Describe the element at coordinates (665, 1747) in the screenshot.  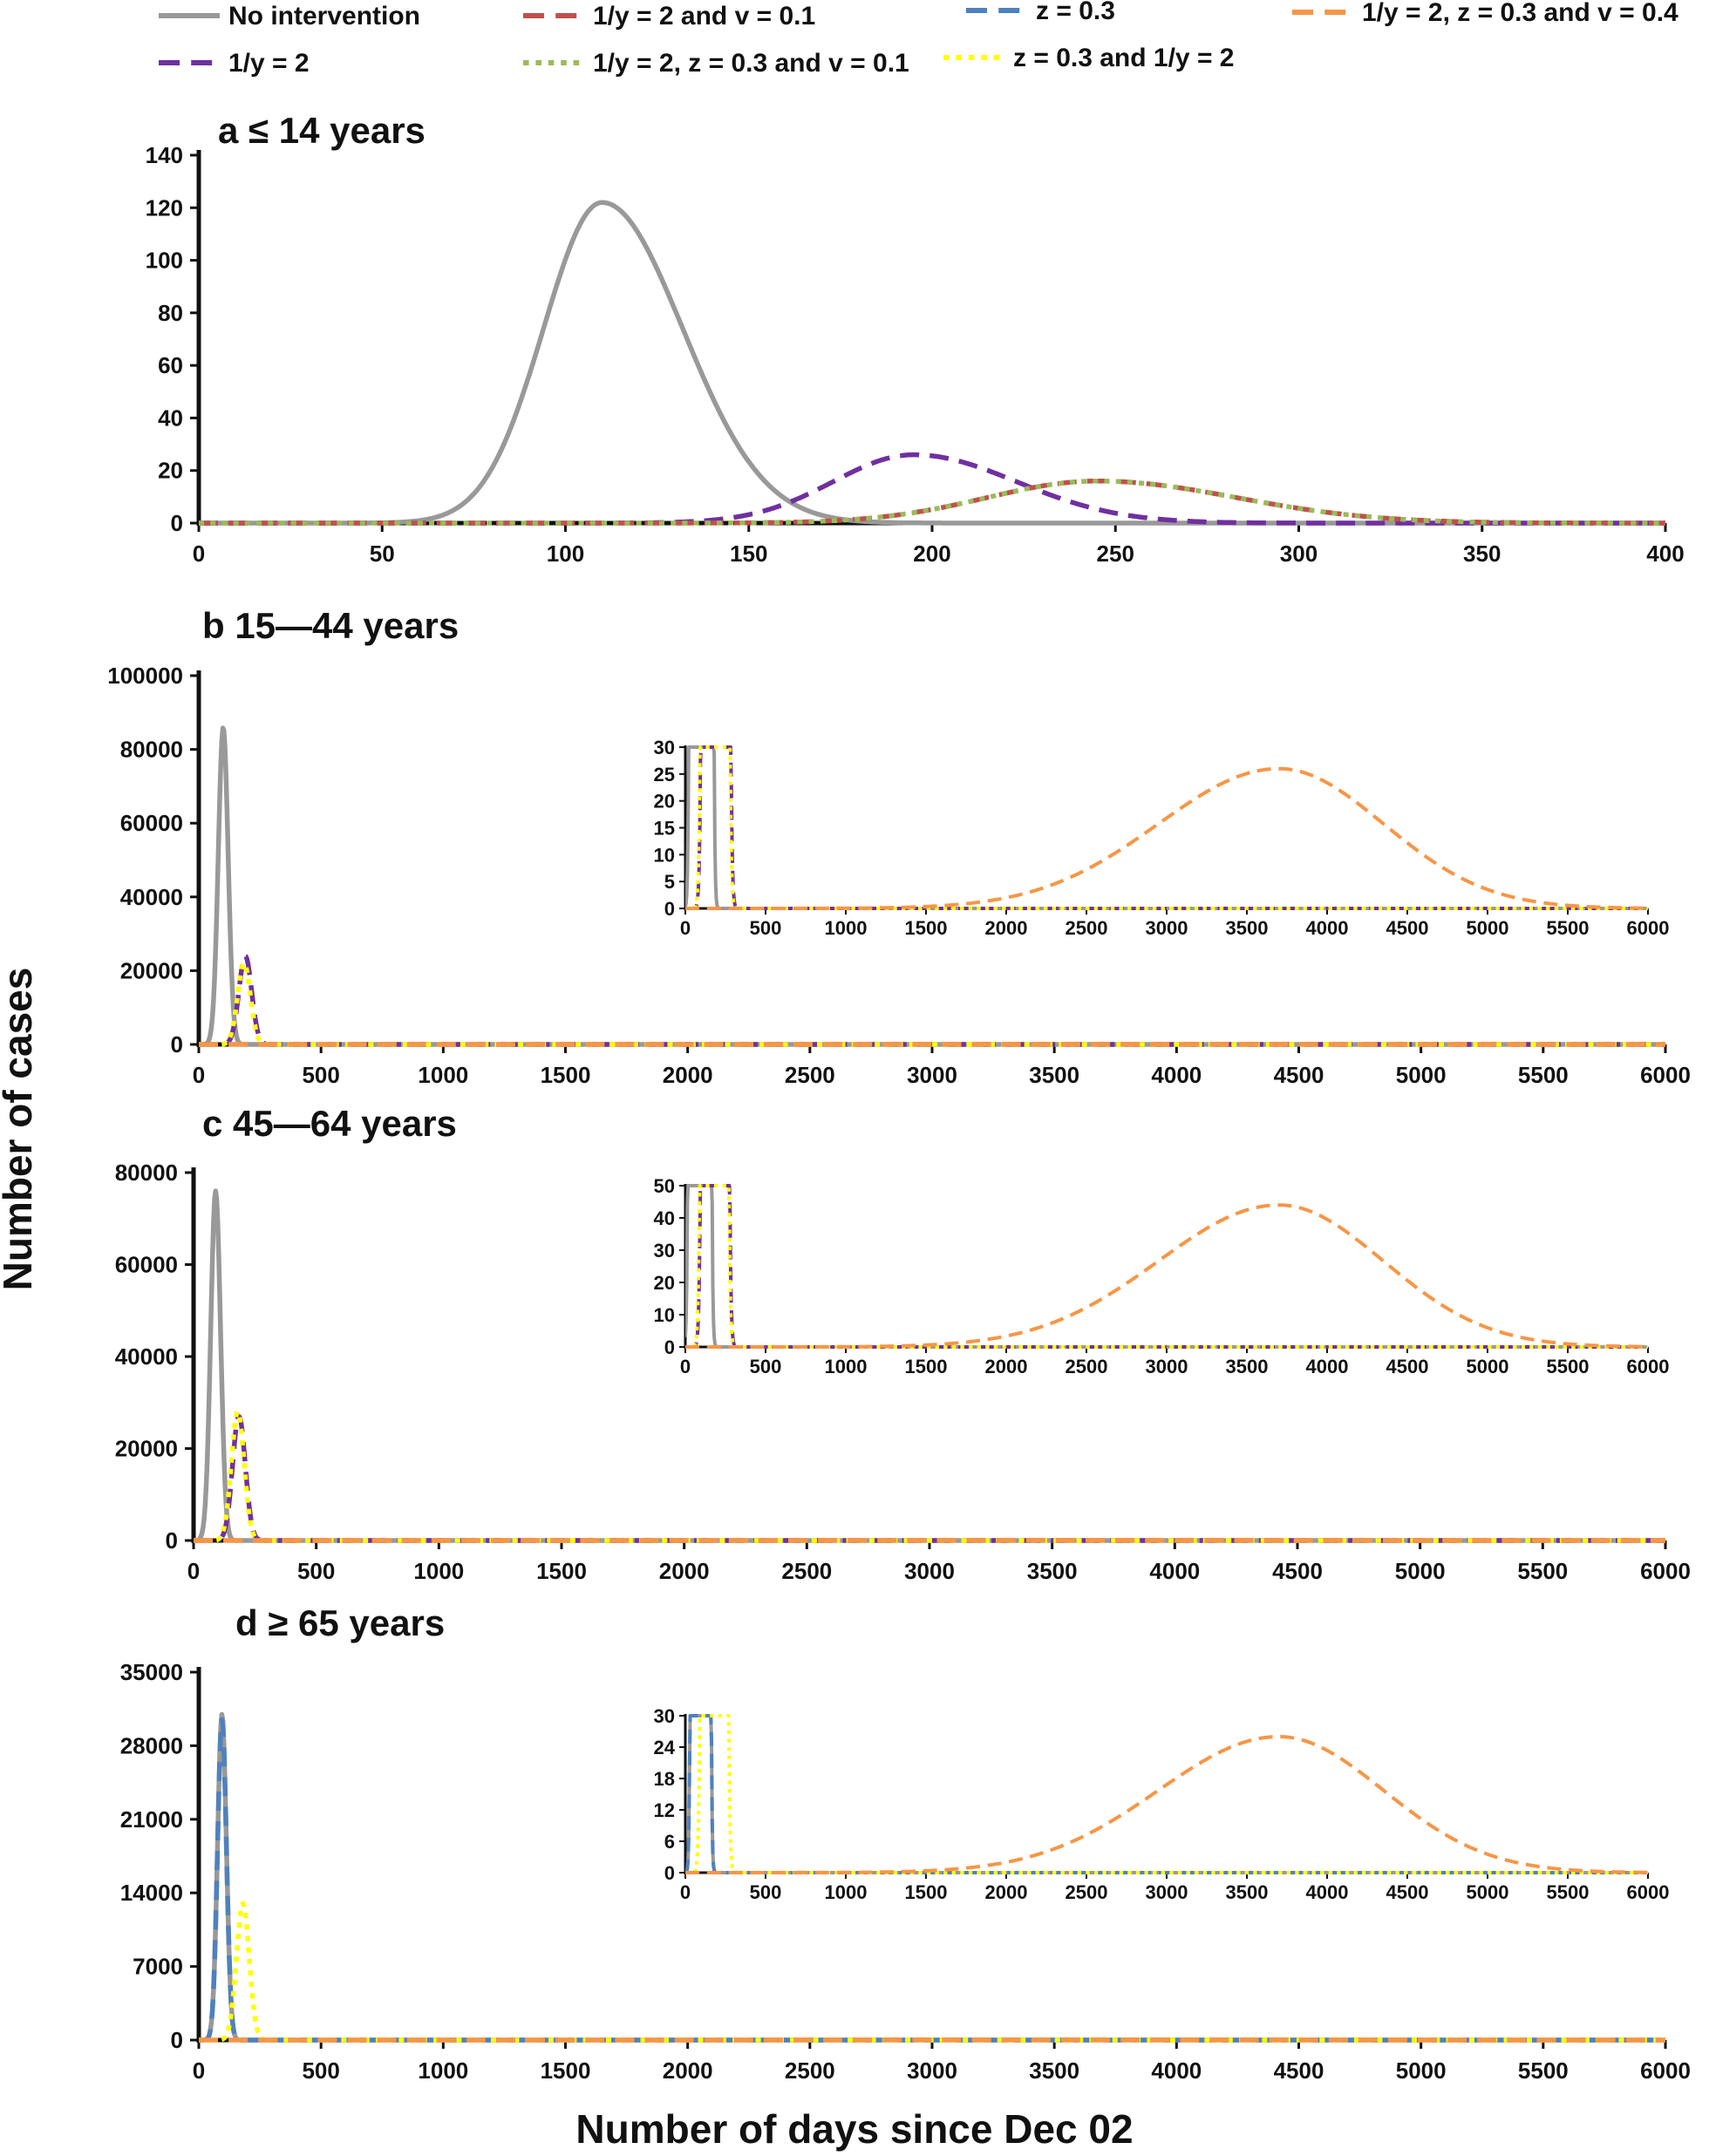
I see `y-tick-label: 24` at that location.